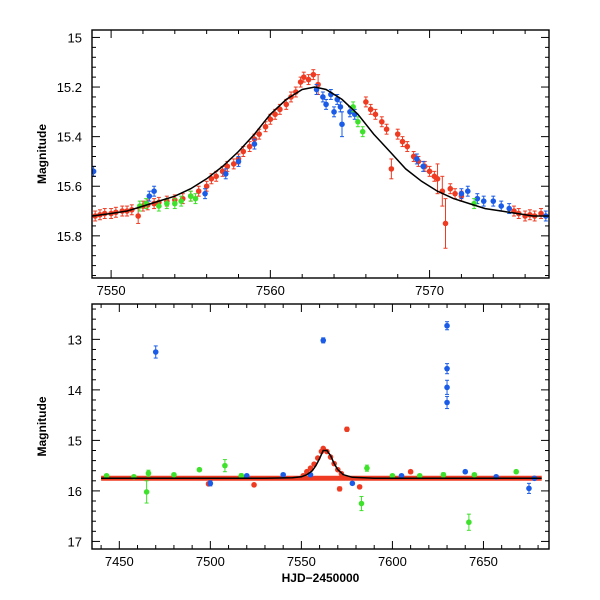 Image resolution: width=600 pixels, height=600 pixels. What do you see at coordinates (321, 464) in the screenshot?
I see `model-curve` at bounding box center [321, 464].